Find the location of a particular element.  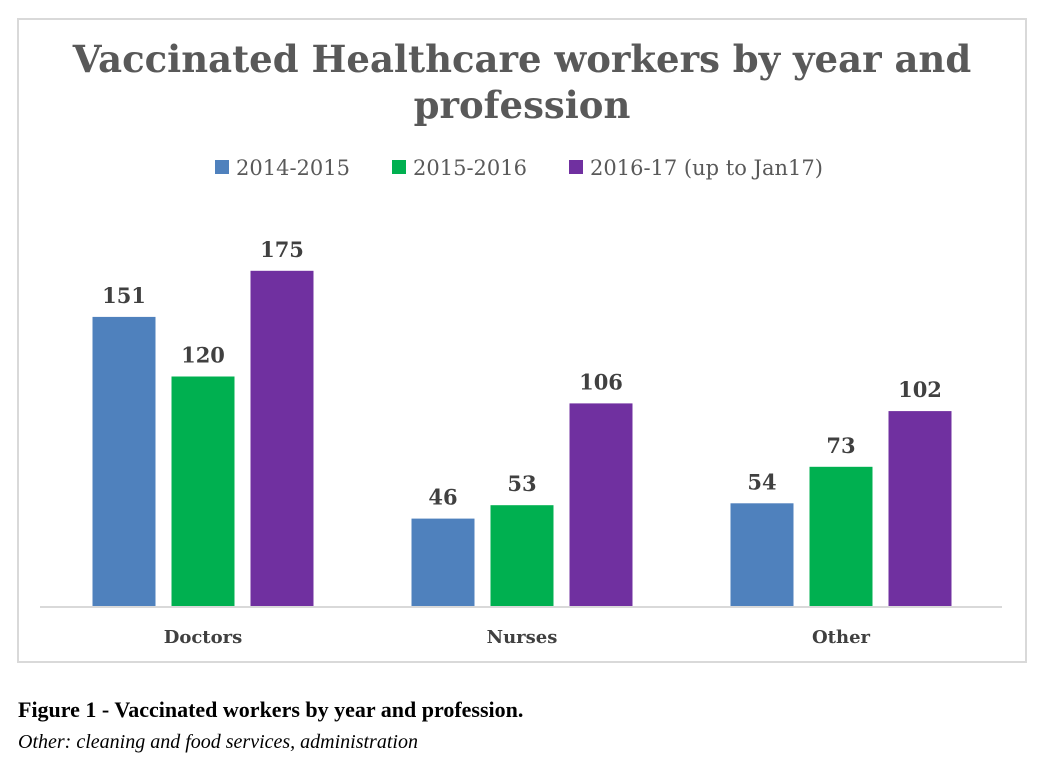

value-label-other-series-2: 73 is located at coordinates (840, 445).